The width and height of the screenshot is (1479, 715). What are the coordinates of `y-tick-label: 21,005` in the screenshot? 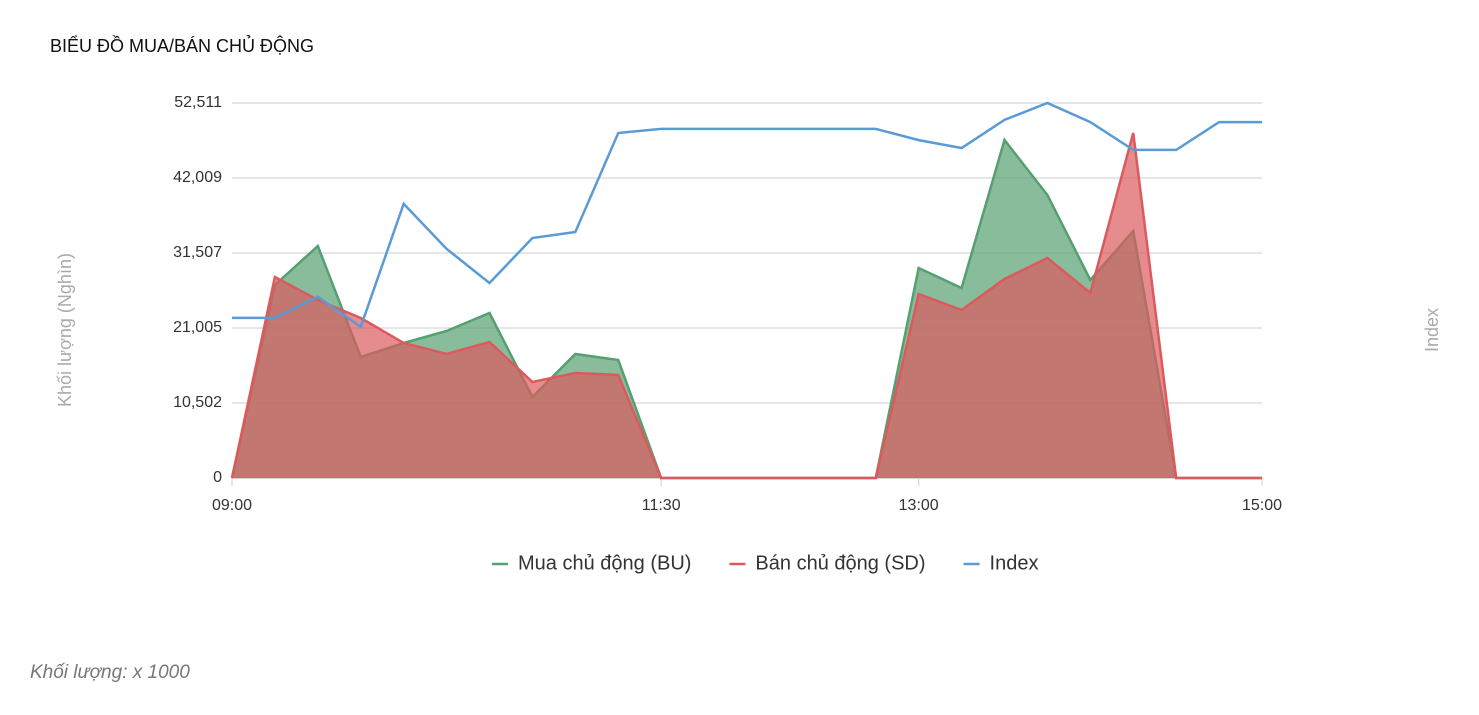 It's located at (197, 327).